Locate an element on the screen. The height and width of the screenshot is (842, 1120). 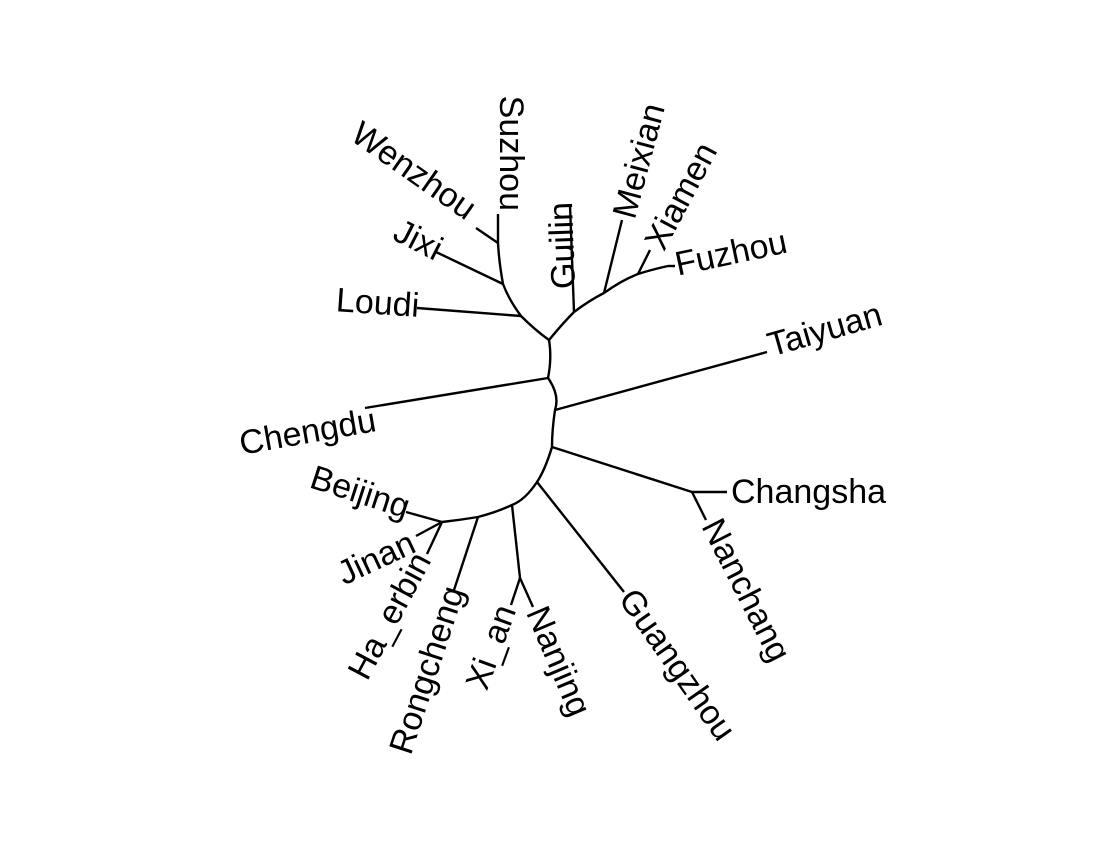
tip-label-taiyuan: Taiyuan is located at coordinates (824, 329).